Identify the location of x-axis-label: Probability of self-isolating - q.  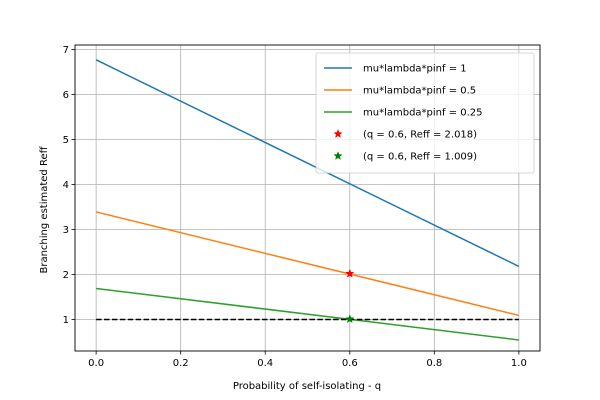
(307, 386).